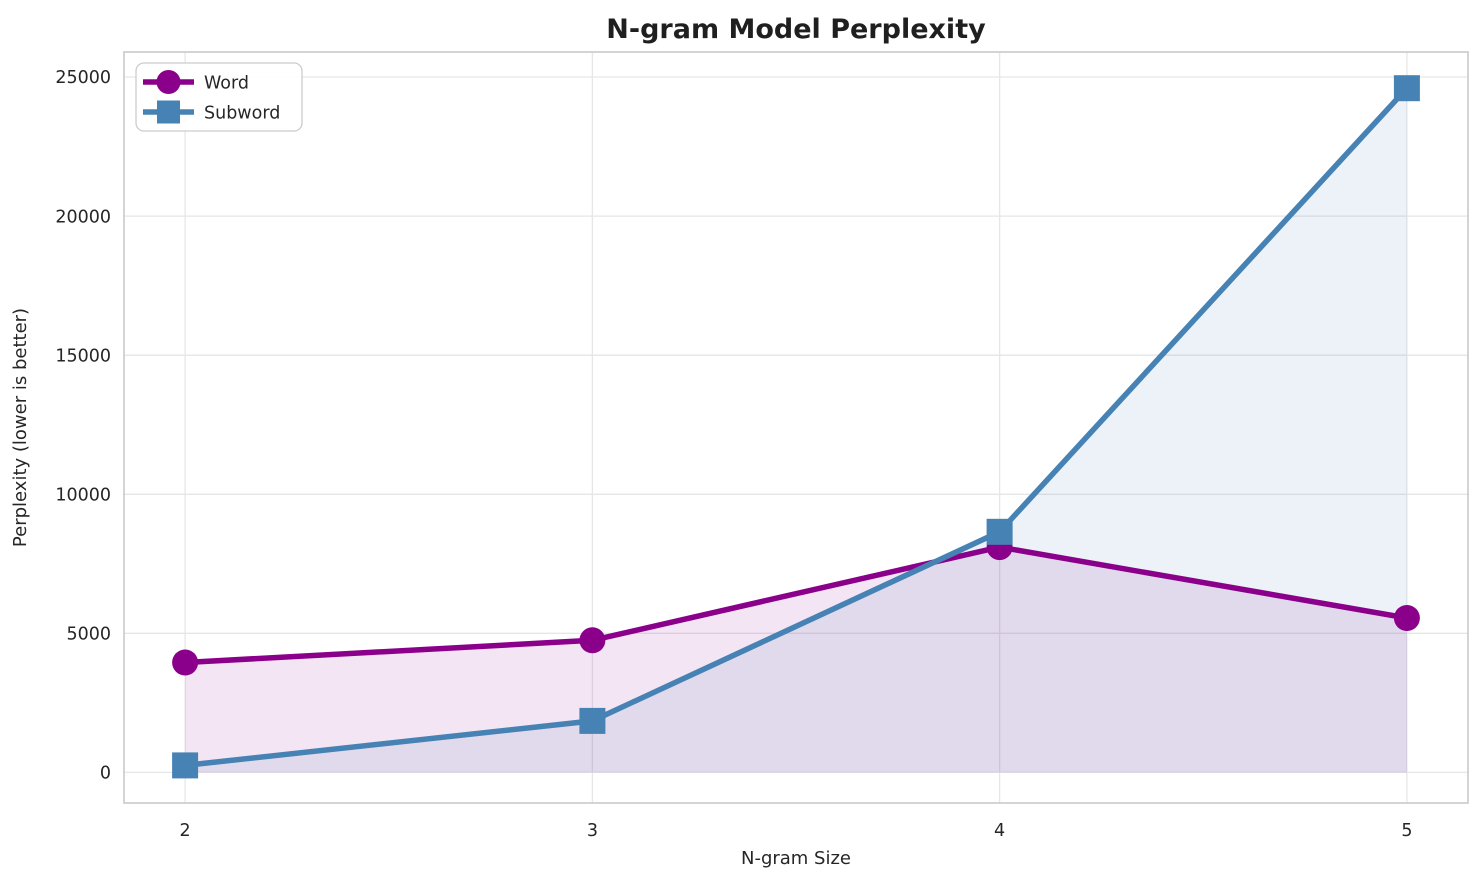  What do you see at coordinates (83, 217) in the screenshot?
I see `y-tick-label: 20000` at bounding box center [83, 217].